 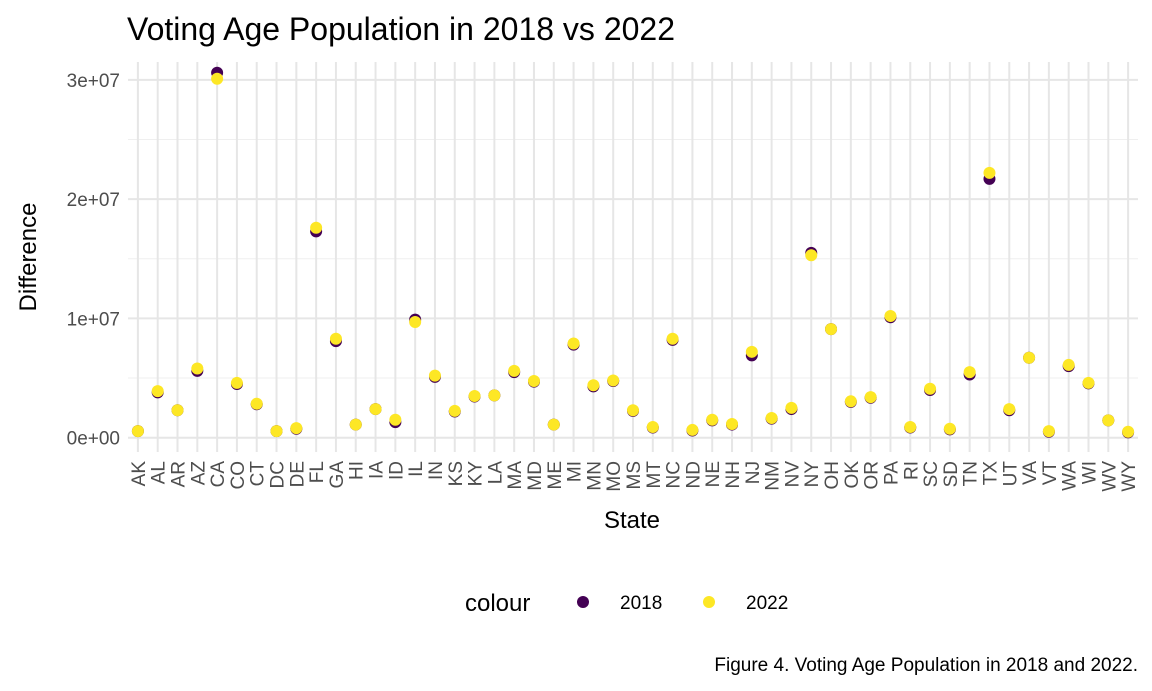 What do you see at coordinates (911, 470) in the screenshot?
I see `x-tick-label: RI` at bounding box center [911, 470].